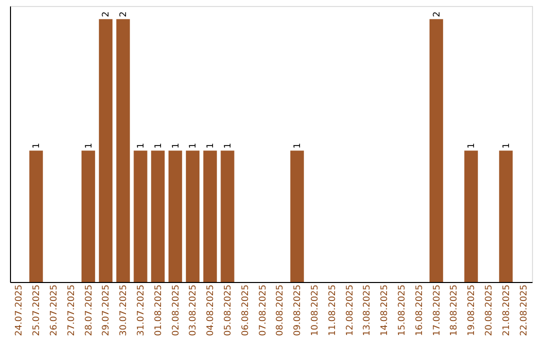 Image resolution: width=540 pixels, height=340 pixels. Describe the element at coordinates (489, 310) in the screenshot. I see `x-tick-label: 20.08.2025` at that location.